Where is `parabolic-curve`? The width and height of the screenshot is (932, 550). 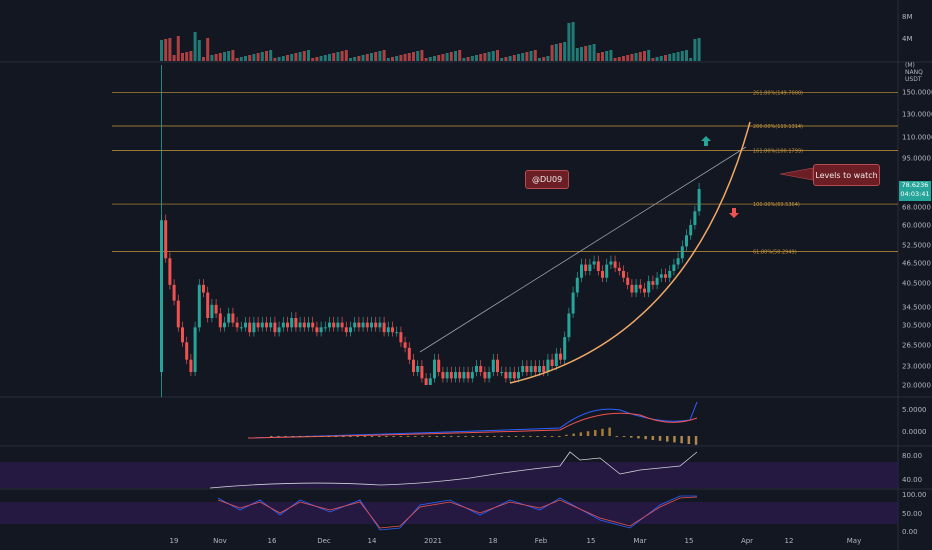 parabolic-curve is located at coordinates (630, 252).